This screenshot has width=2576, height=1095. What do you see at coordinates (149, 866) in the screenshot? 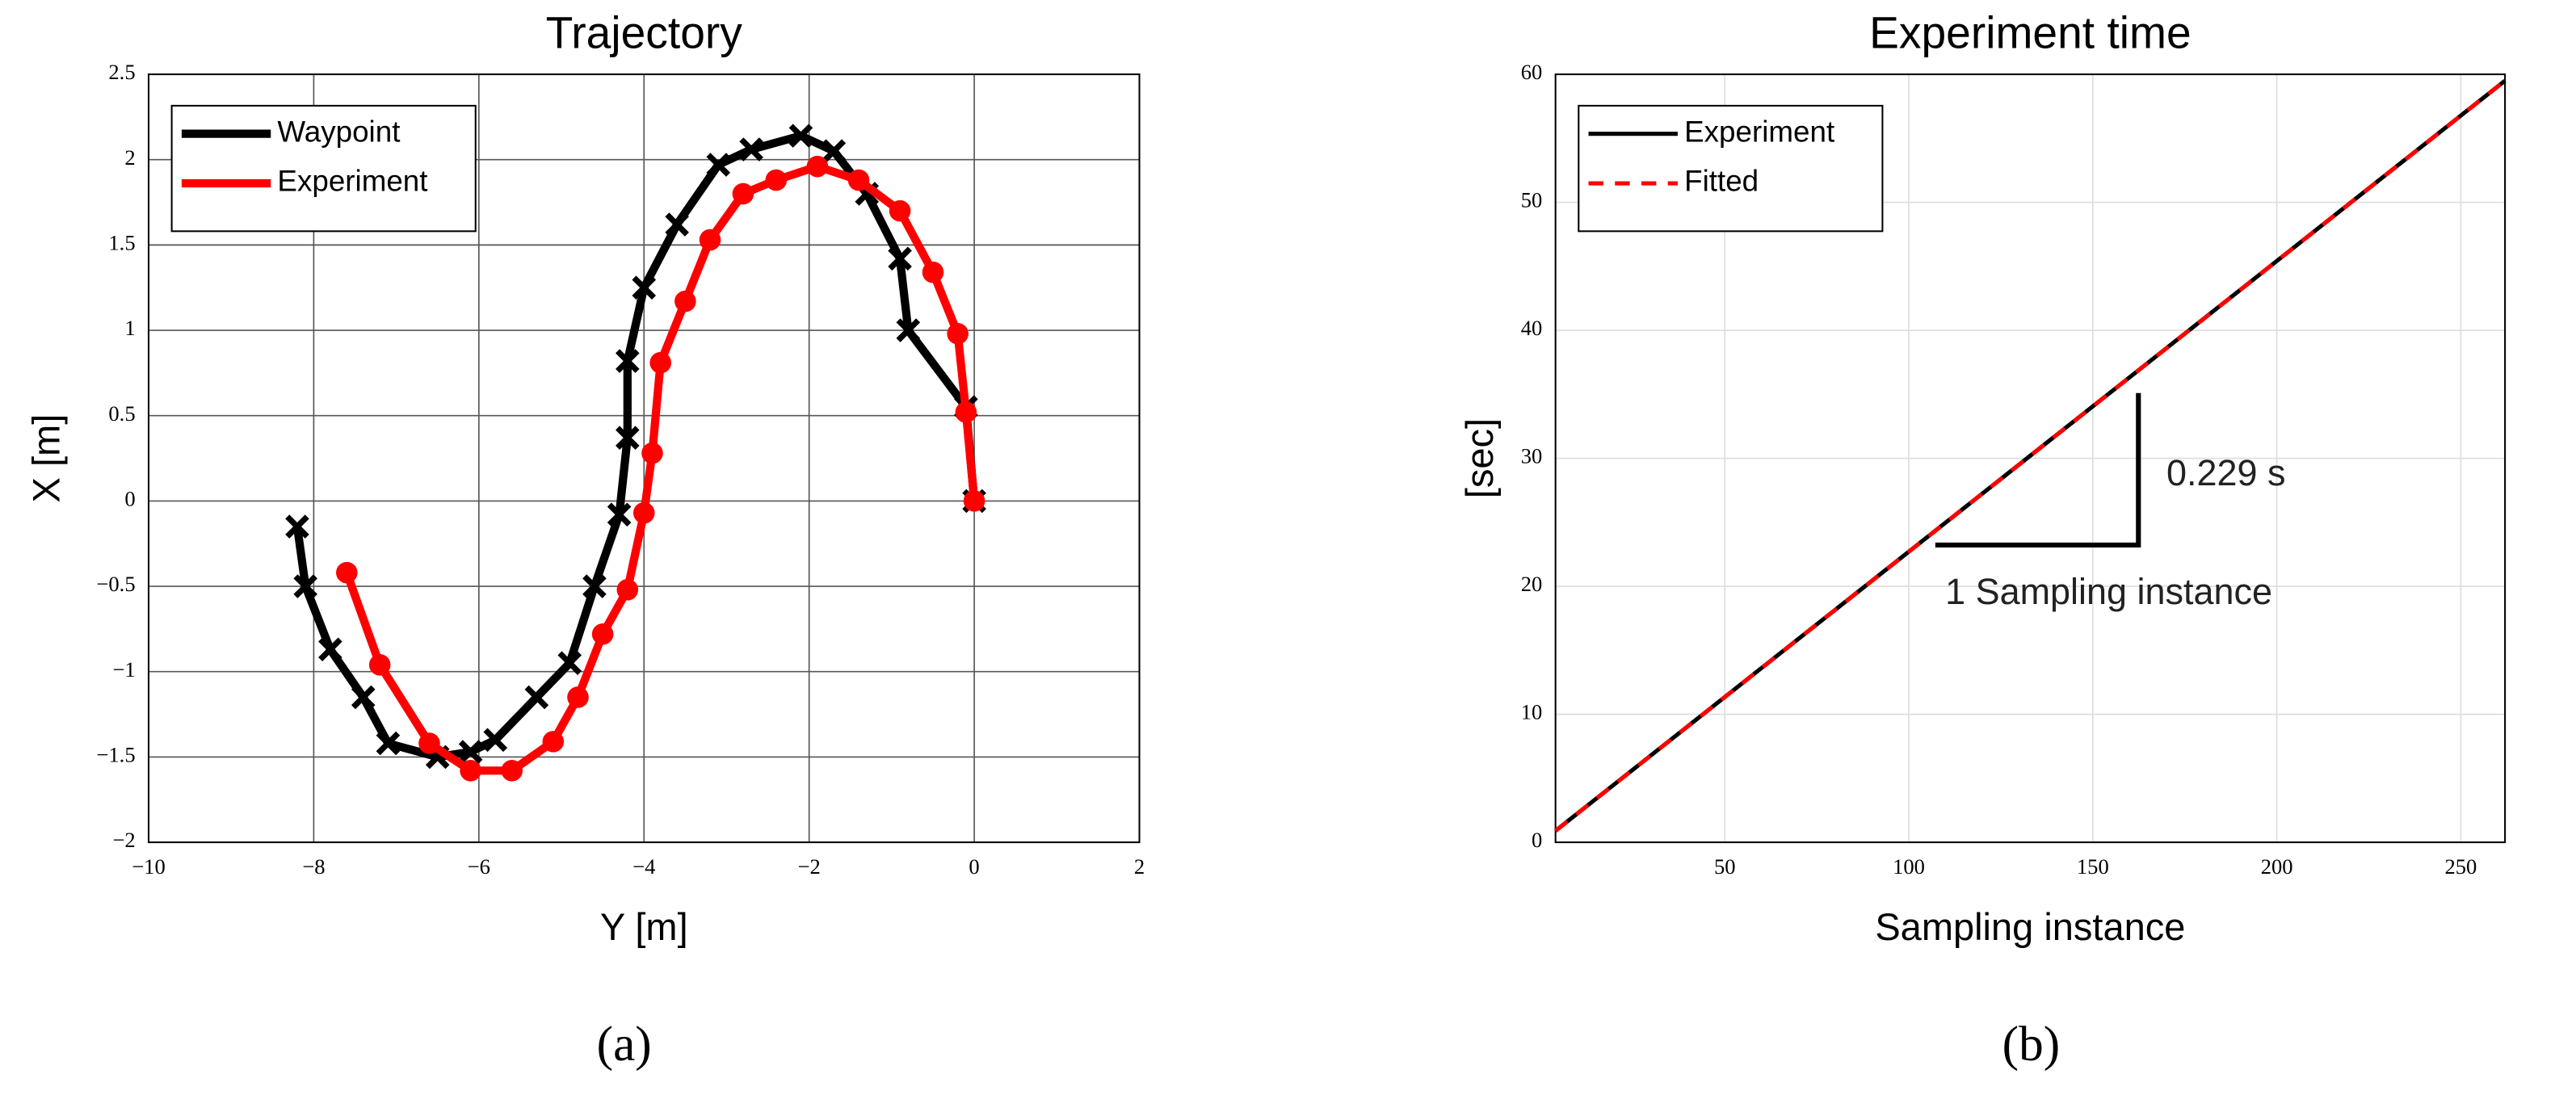
I see `x-tick-label: −10` at bounding box center [149, 866].